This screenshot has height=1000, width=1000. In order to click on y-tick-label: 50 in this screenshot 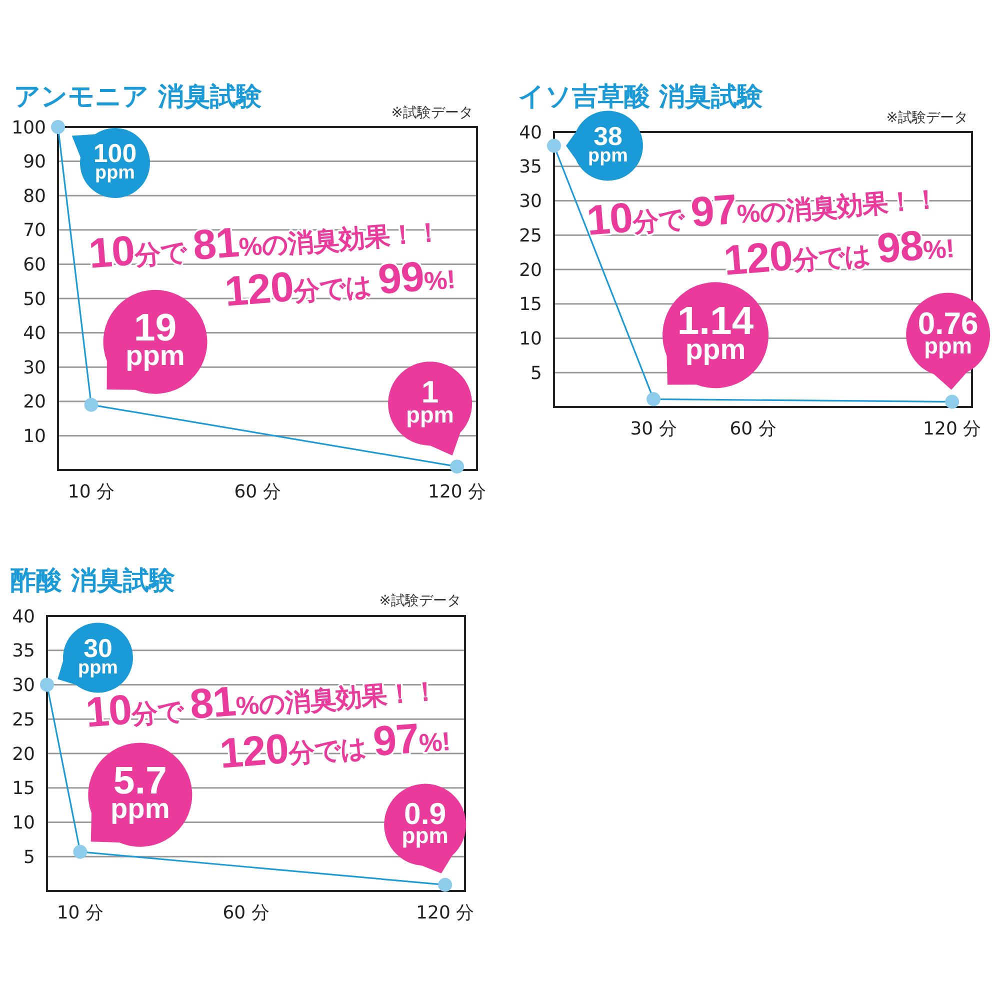, I will do `click(34, 299)`.